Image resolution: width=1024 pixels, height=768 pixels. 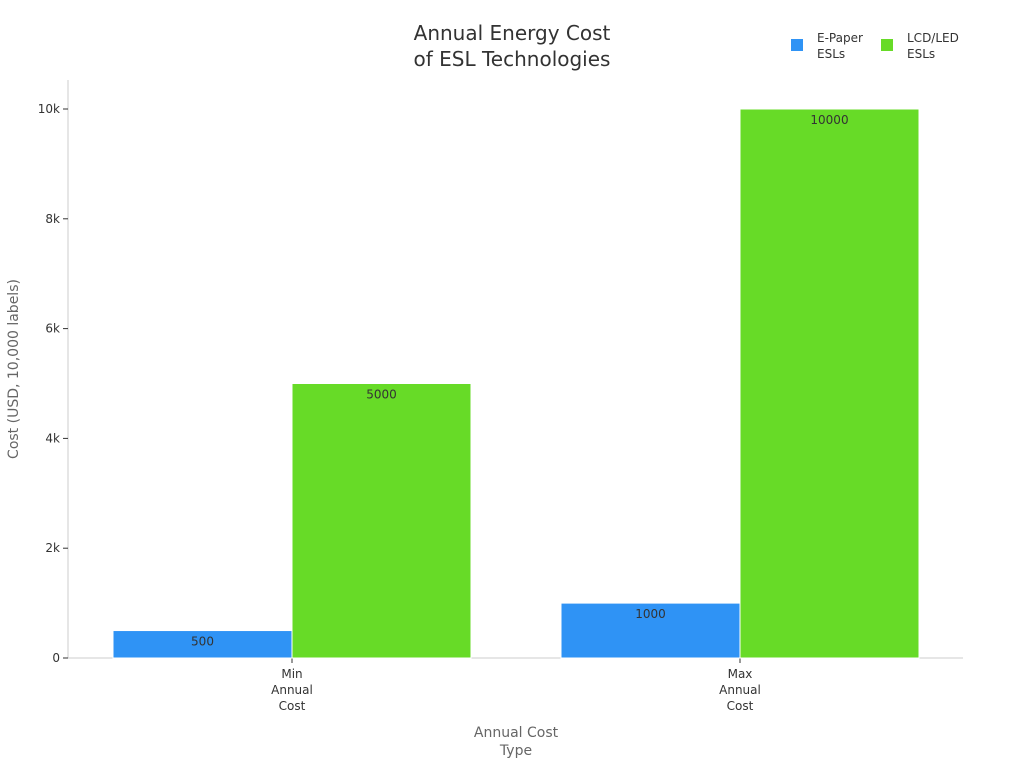 What do you see at coordinates (52, 548) in the screenshot?
I see `y-tick-label: 2k` at bounding box center [52, 548].